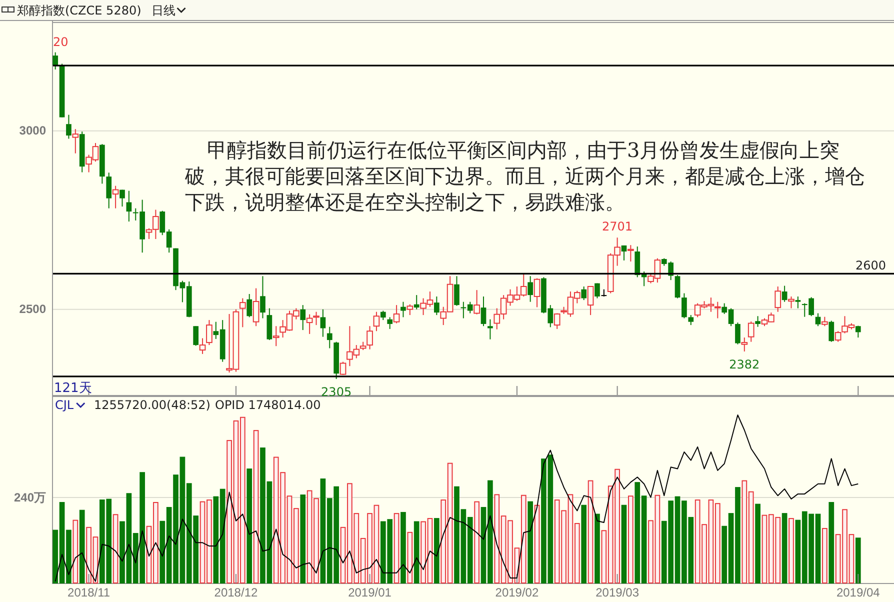 Image resolution: width=894 pixels, height=602 pixels. I want to click on annotation: 2305, so click(336, 391).